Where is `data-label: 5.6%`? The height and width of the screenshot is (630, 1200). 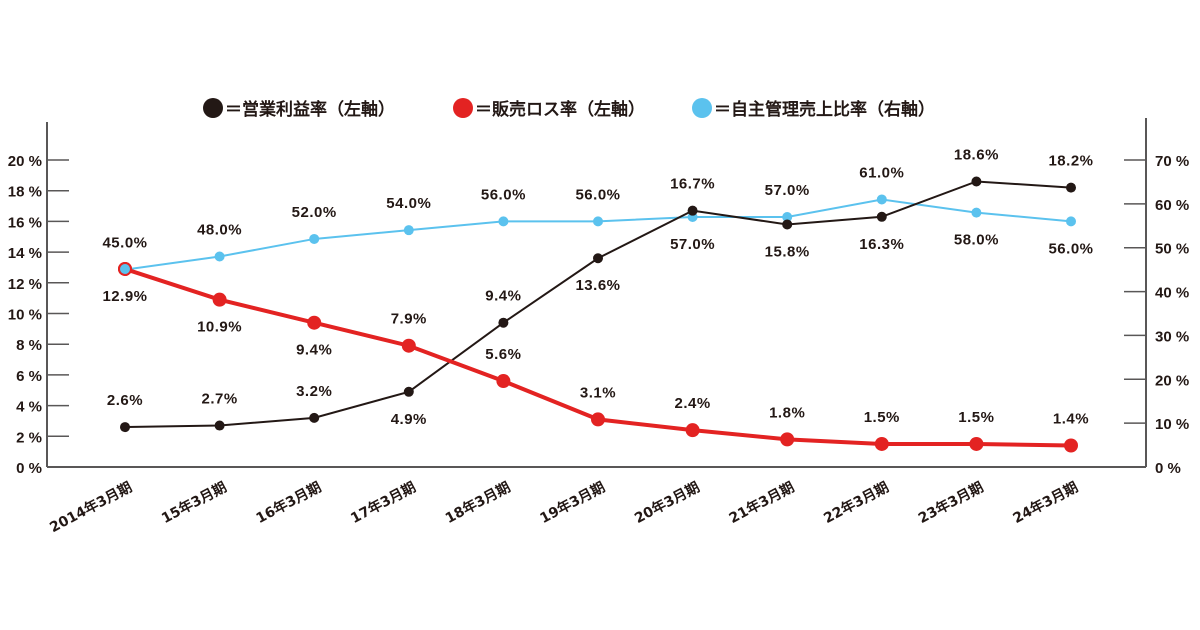
data-label: 5.6% is located at coordinates (503, 354).